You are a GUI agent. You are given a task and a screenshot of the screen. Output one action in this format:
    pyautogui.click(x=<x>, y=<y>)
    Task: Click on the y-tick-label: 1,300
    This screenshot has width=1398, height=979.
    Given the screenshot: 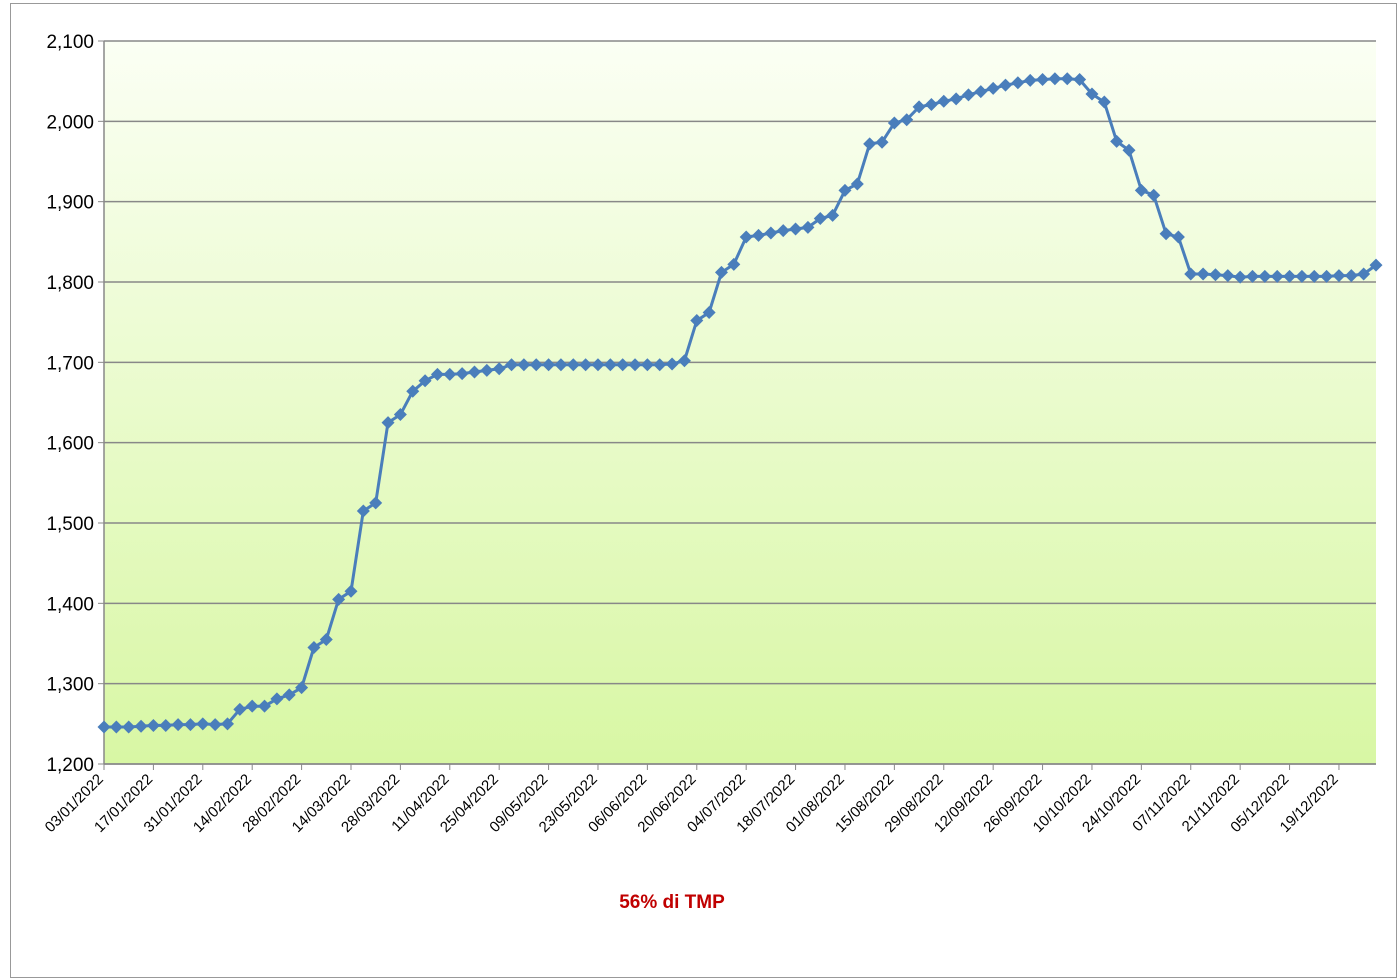 What is the action you would take?
    pyautogui.click(x=70, y=685)
    